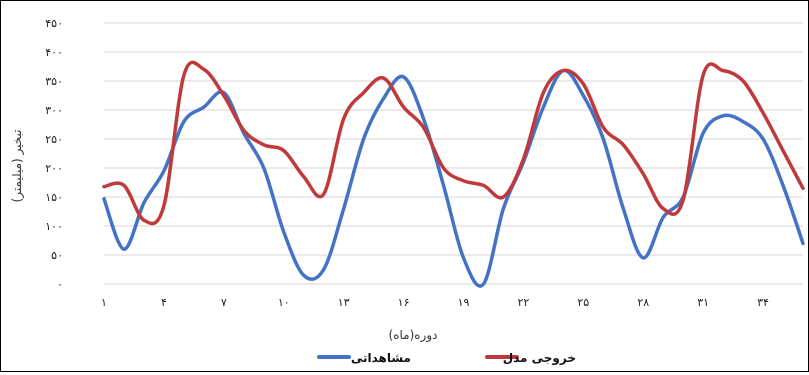 The image size is (809, 375). What do you see at coordinates (54, 23) in the screenshot?
I see `y-tick-label: ۴۵۰` at bounding box center [54, 23].